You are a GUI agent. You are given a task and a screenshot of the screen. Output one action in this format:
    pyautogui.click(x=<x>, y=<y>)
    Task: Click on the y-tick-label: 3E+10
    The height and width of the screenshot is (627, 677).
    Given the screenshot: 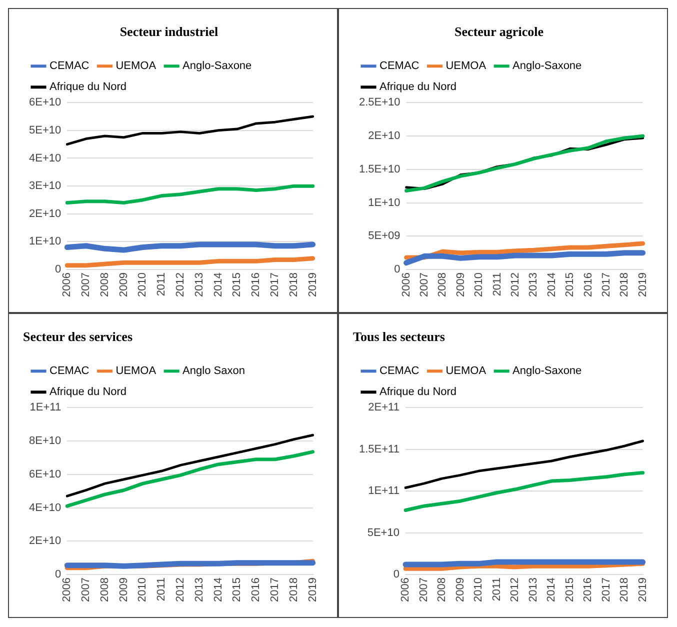 What is the action you would take?
    pyautogui.click(x=45, y=186)
    